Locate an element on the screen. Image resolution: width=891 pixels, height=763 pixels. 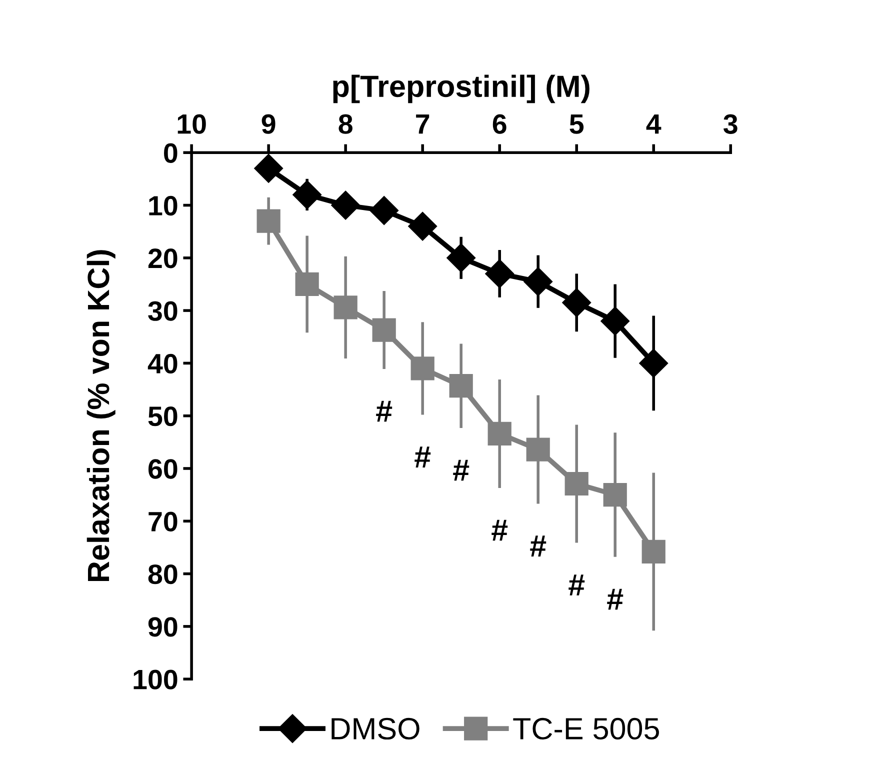
y-tick-label: 100 is located at coordinates (156, 680).